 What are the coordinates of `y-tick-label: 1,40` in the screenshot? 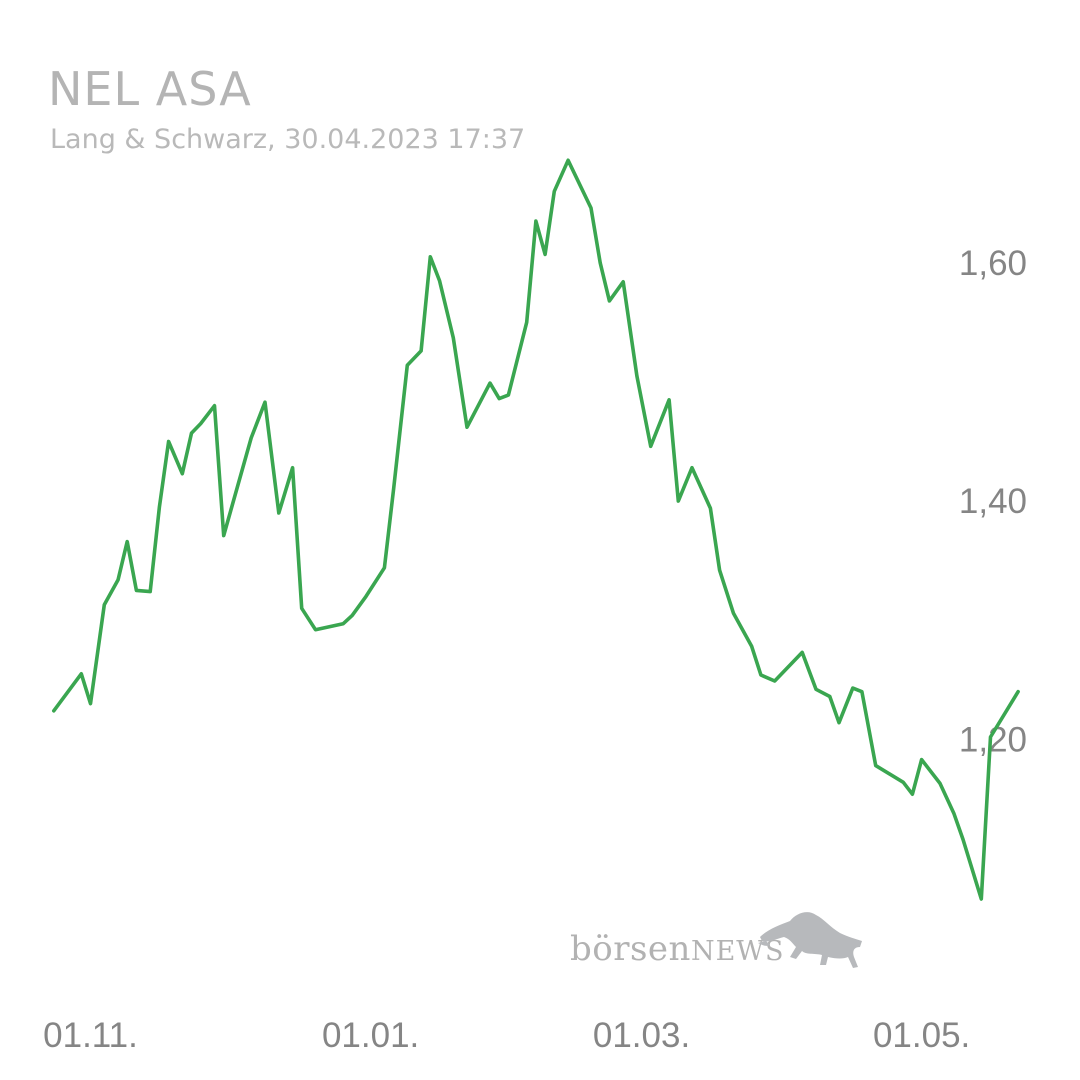 It's located at (993, 501).